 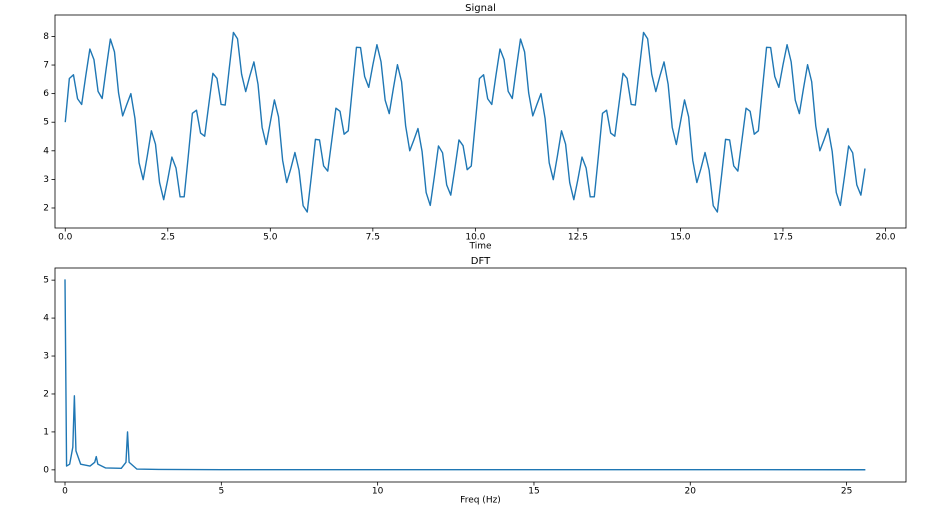 What do you see at coordinates (479, 247) in the screenshot?
I see `x-axis-label: Time` at bounding box center [479, 247].